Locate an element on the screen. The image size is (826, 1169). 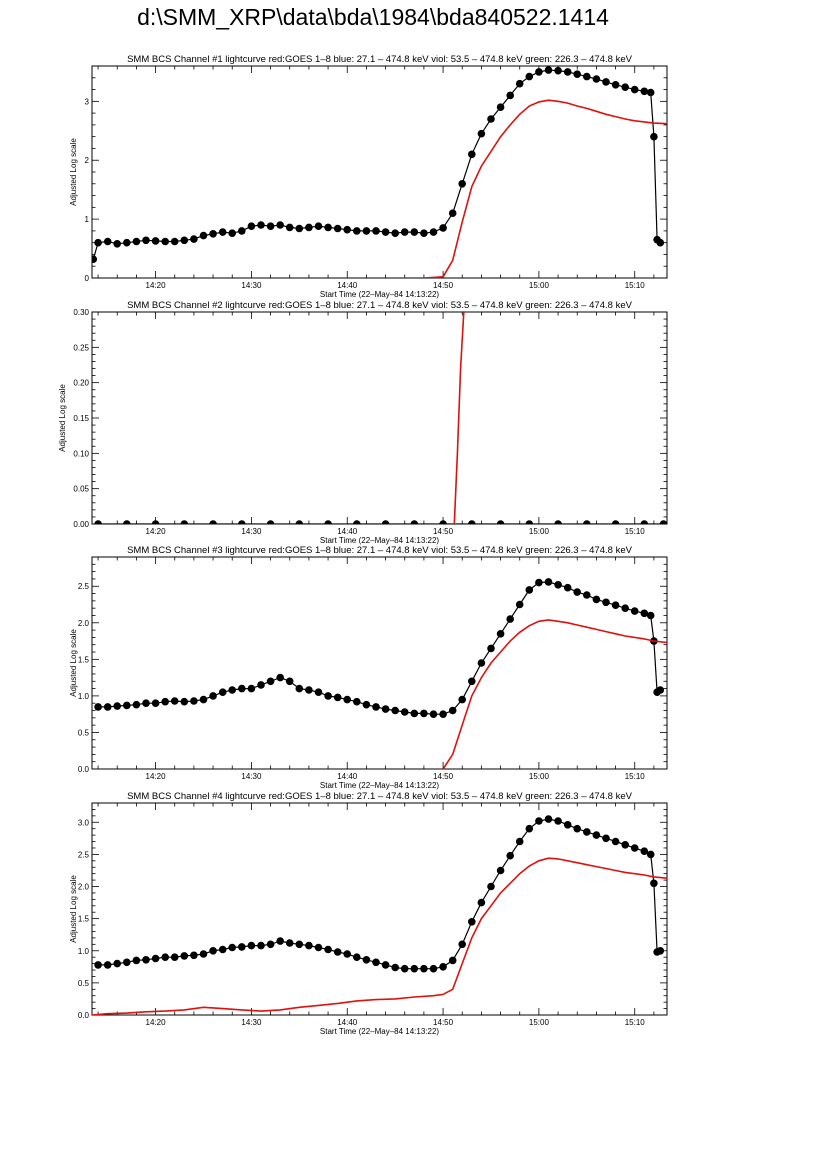
y-tick-label: 0.30 is located at coordinates (81, 312).